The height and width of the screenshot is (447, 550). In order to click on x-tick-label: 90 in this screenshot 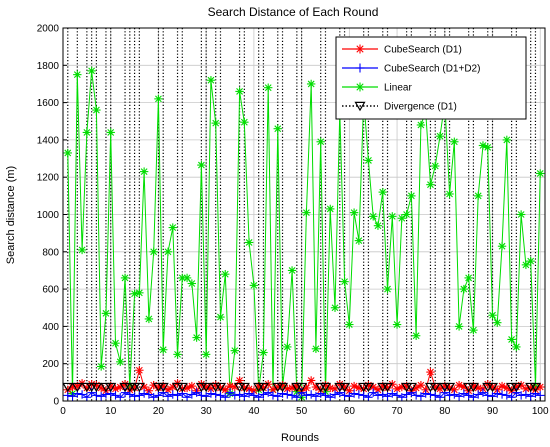, I will do `click(493, 411)`.